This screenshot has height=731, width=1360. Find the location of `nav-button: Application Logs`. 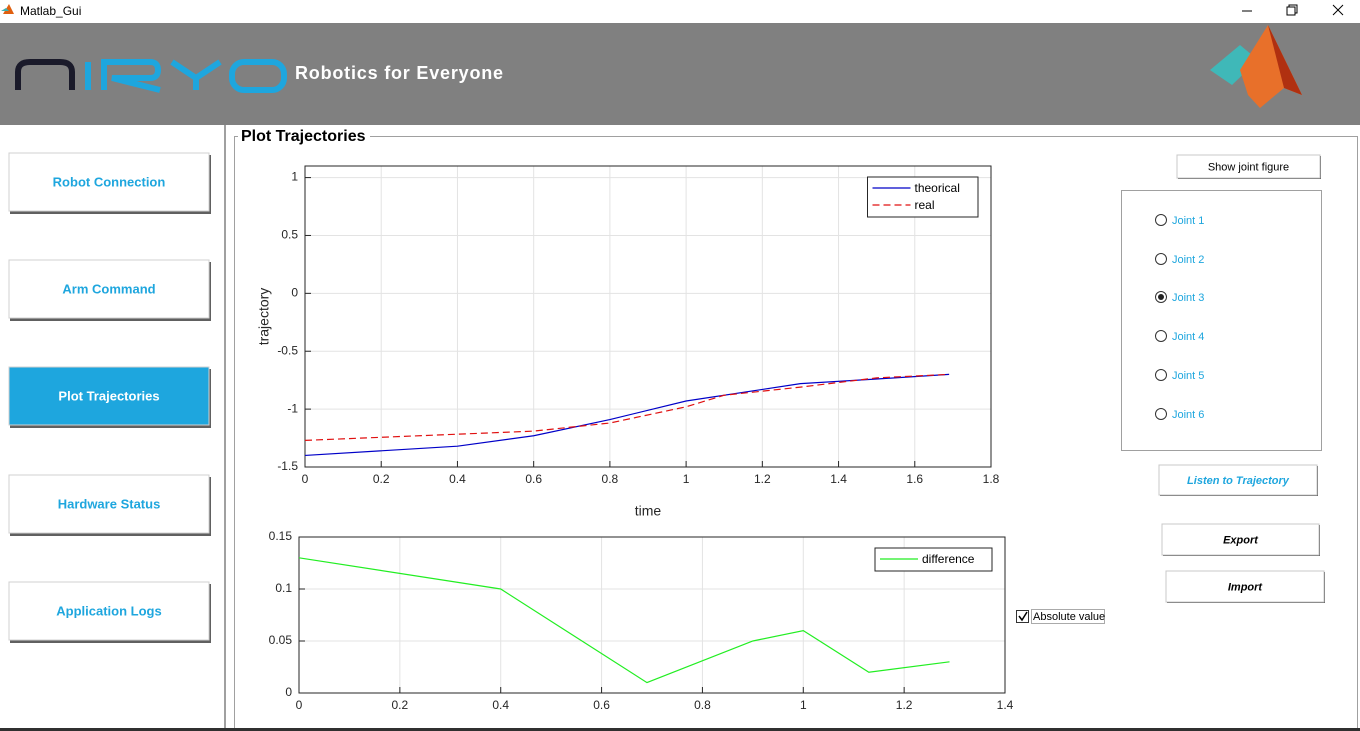

nav-button: Application Logs is located at coordinates (109, 612).